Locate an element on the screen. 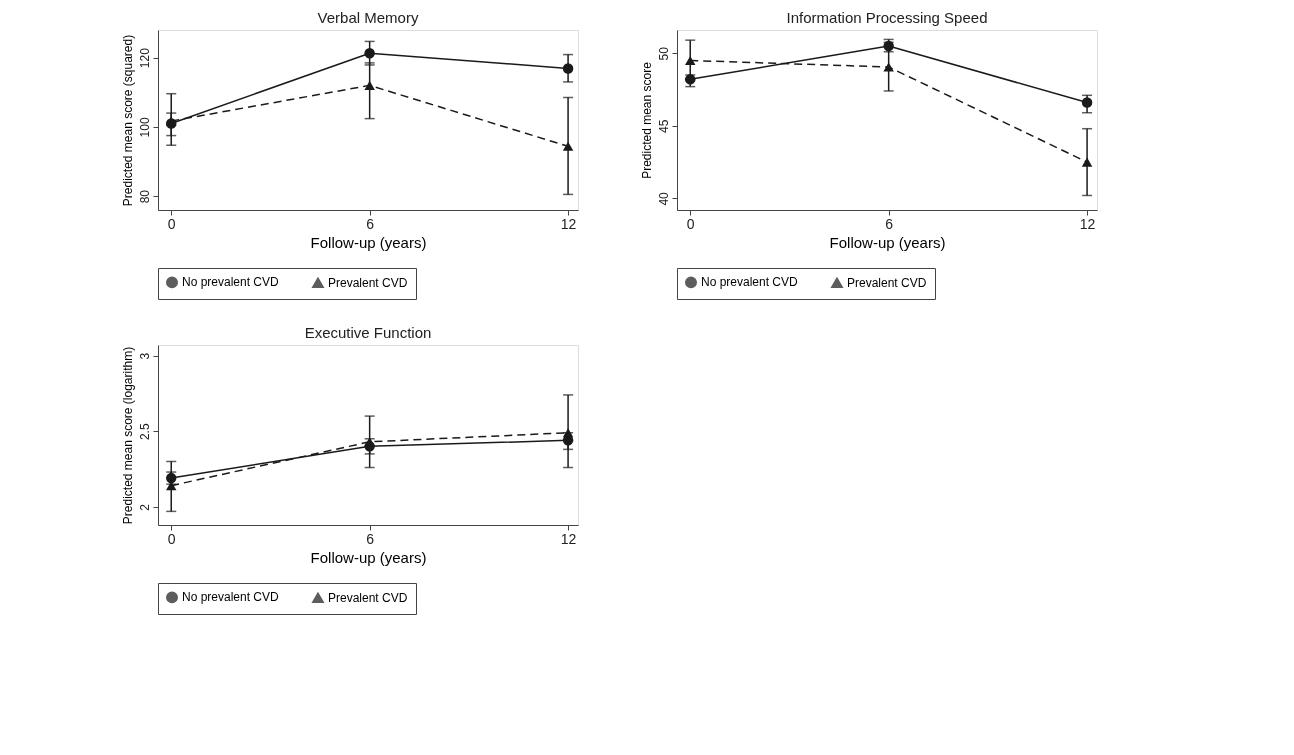 The height and width of the screenshot is (755, 1294). chart-title: Information Processing Speed is located at coordinates (887, 17).